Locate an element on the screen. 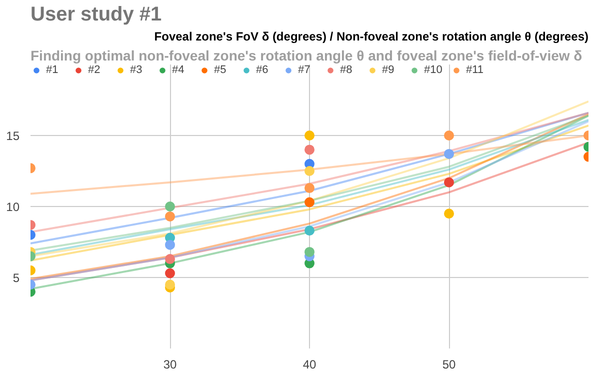 The height and width of the screenshot is (371, 600). legend-label: #3 is located at coordinates (137, 70).